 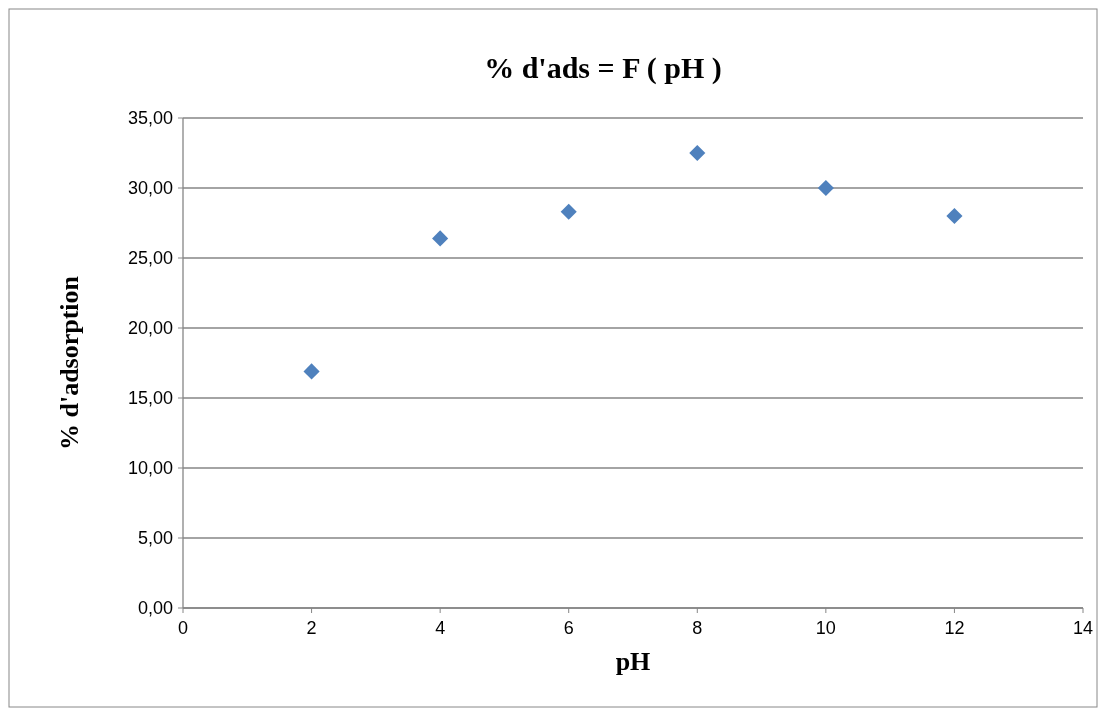 What do you see at coordinates (69, 363) in the screenshot?
I see `y-axis-title: % d'adsorption` at bounding box center [69, 363].